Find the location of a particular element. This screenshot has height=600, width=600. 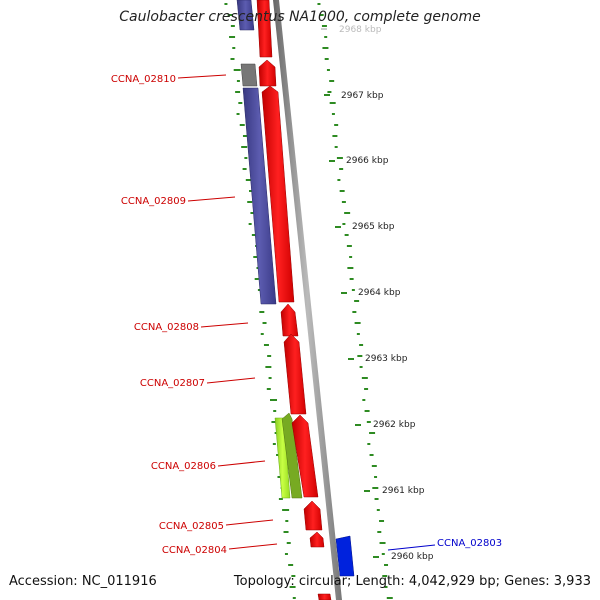

ruler-tick-label: 2964 kbp is located at coordinates (379, 293).